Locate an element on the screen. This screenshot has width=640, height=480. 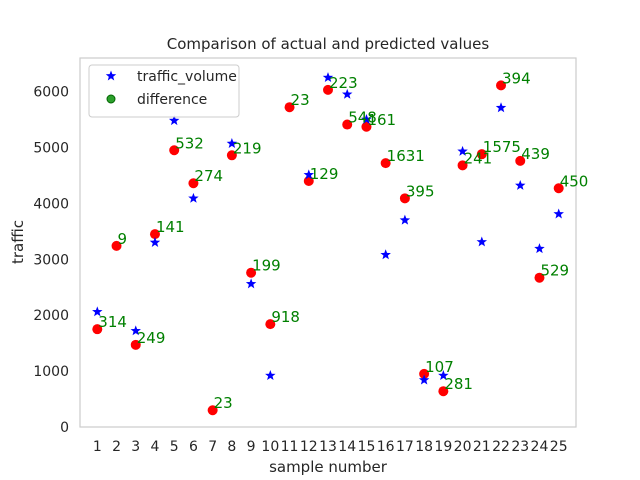
x-tick-label: 22 is located at coordinates (501, 447).